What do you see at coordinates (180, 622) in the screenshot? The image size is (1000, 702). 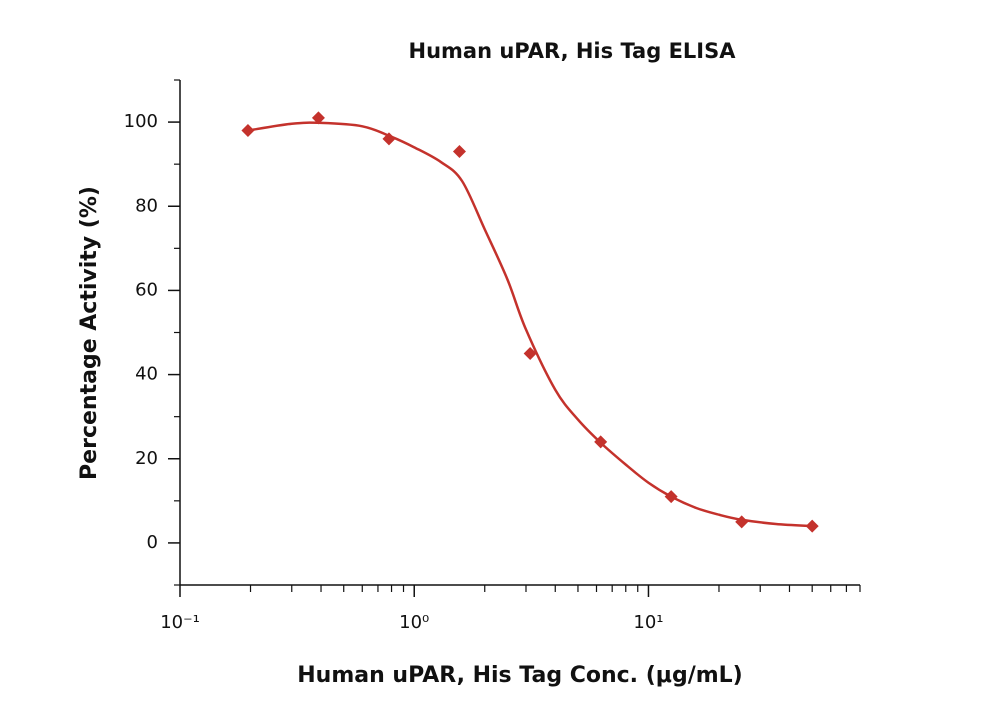 I see `x-tick-label: 10⁻¹` at bounding box center [180, 622].